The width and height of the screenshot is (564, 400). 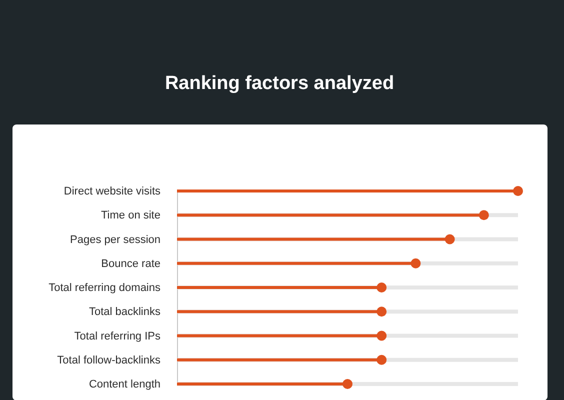 I want to click on y-tick-label: Total backlinks, so click(x=124, y=312).